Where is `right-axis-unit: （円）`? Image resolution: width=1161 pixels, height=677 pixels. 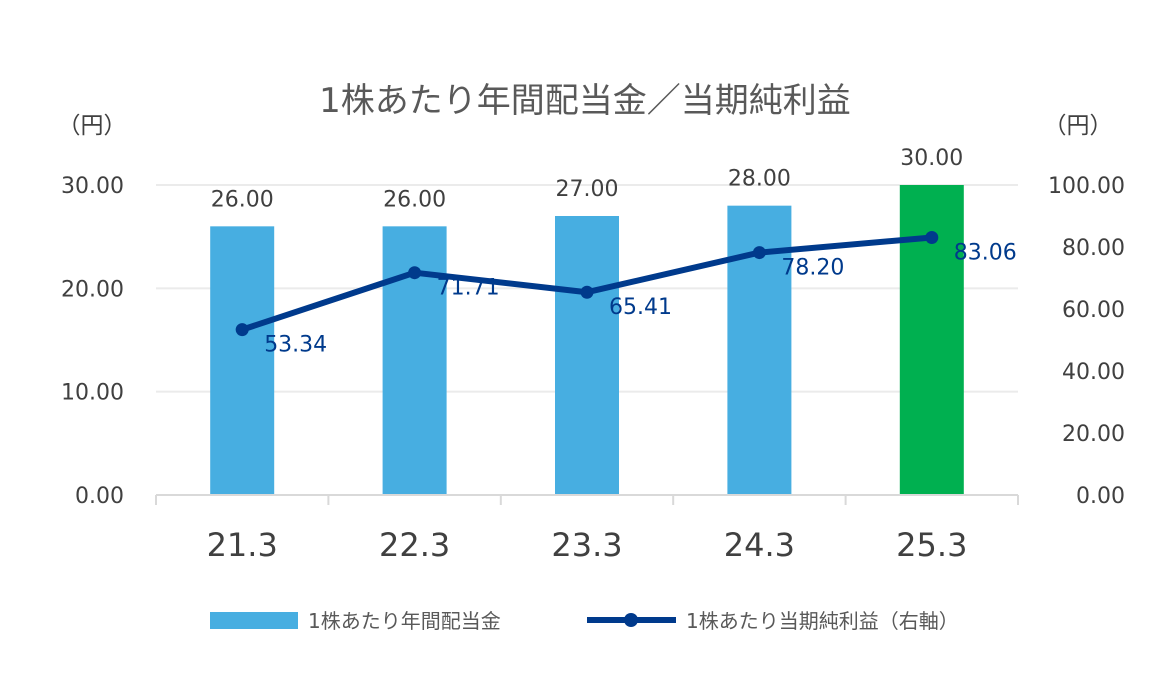 right-axis-unit: （円） is located at coordinates (1078, 126).